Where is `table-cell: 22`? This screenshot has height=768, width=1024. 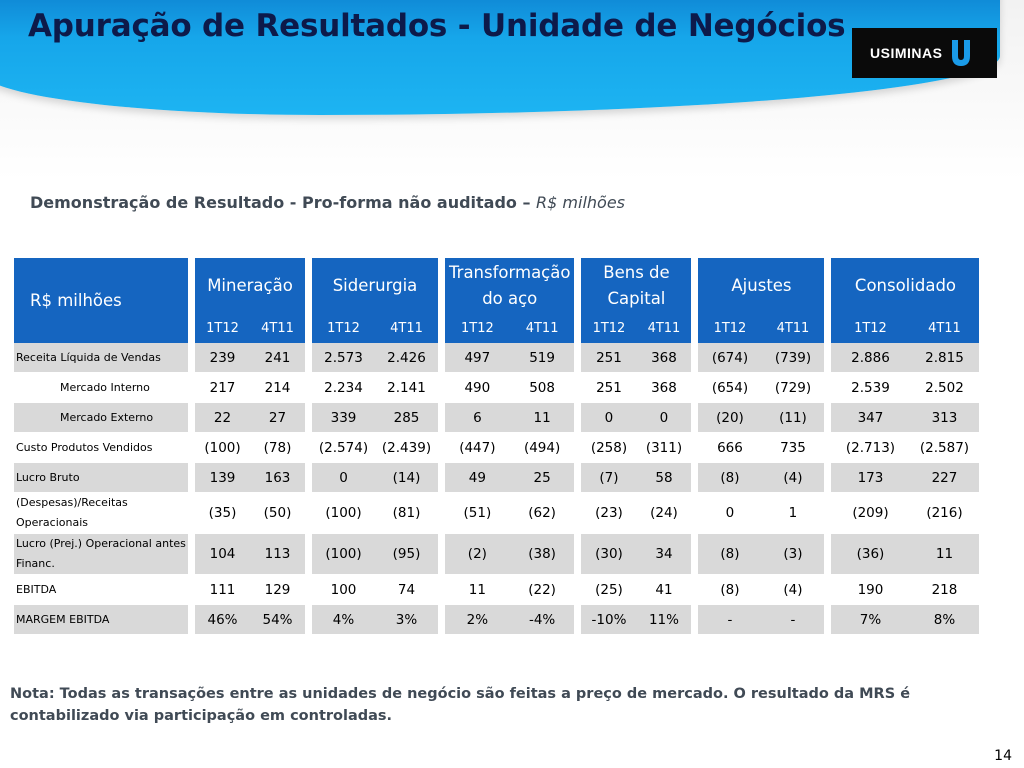 table-cell: 22 is located at coordinates (222, 418).